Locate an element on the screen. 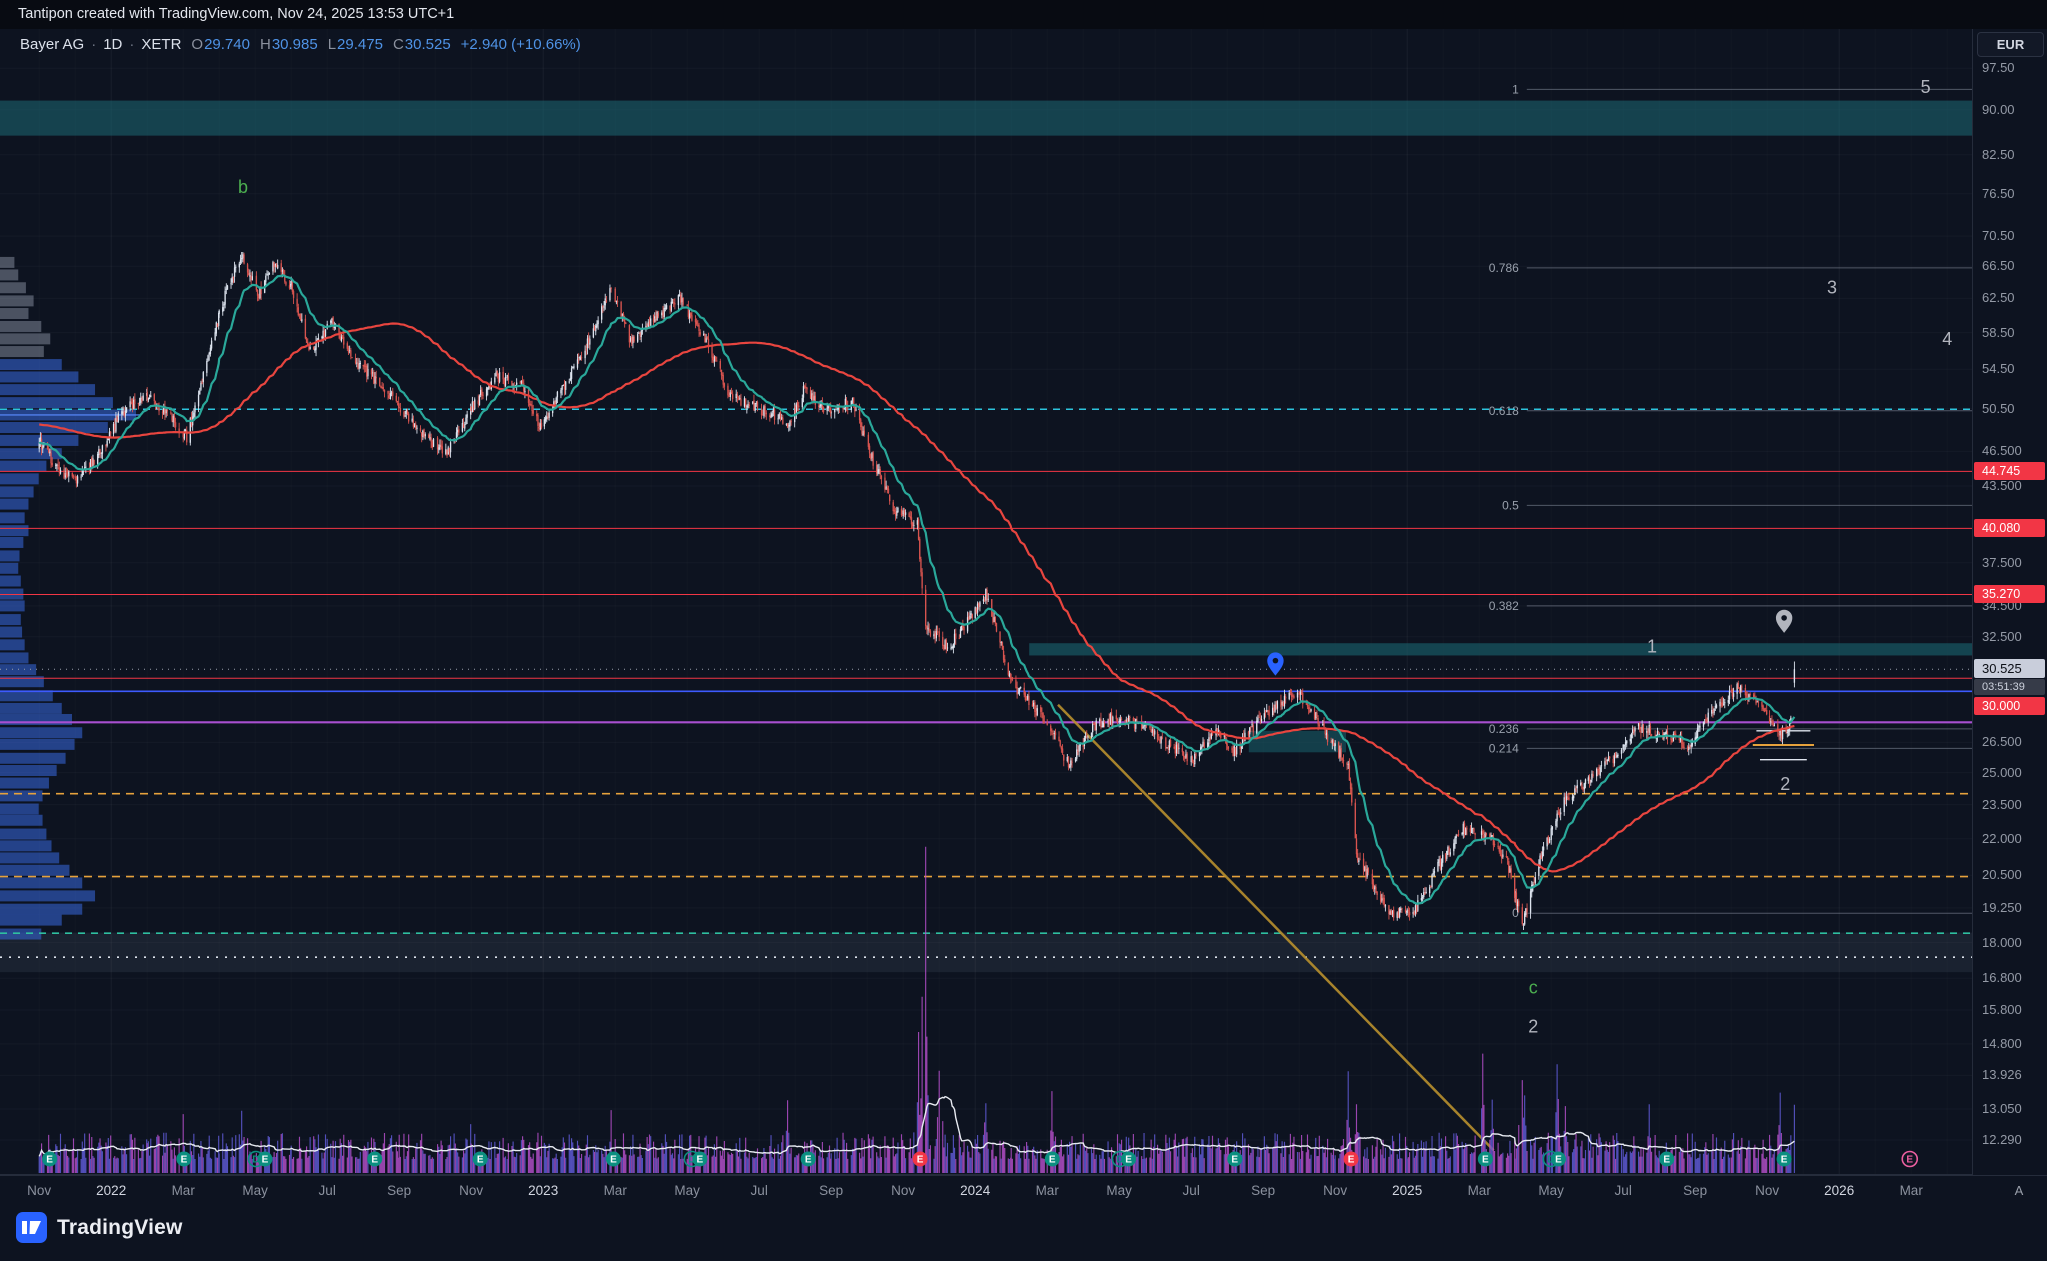 Image resolution: width=2047 pixels, height=1261 pixels. price-tick: 15.800 is located at coordinates (2002, 1010).